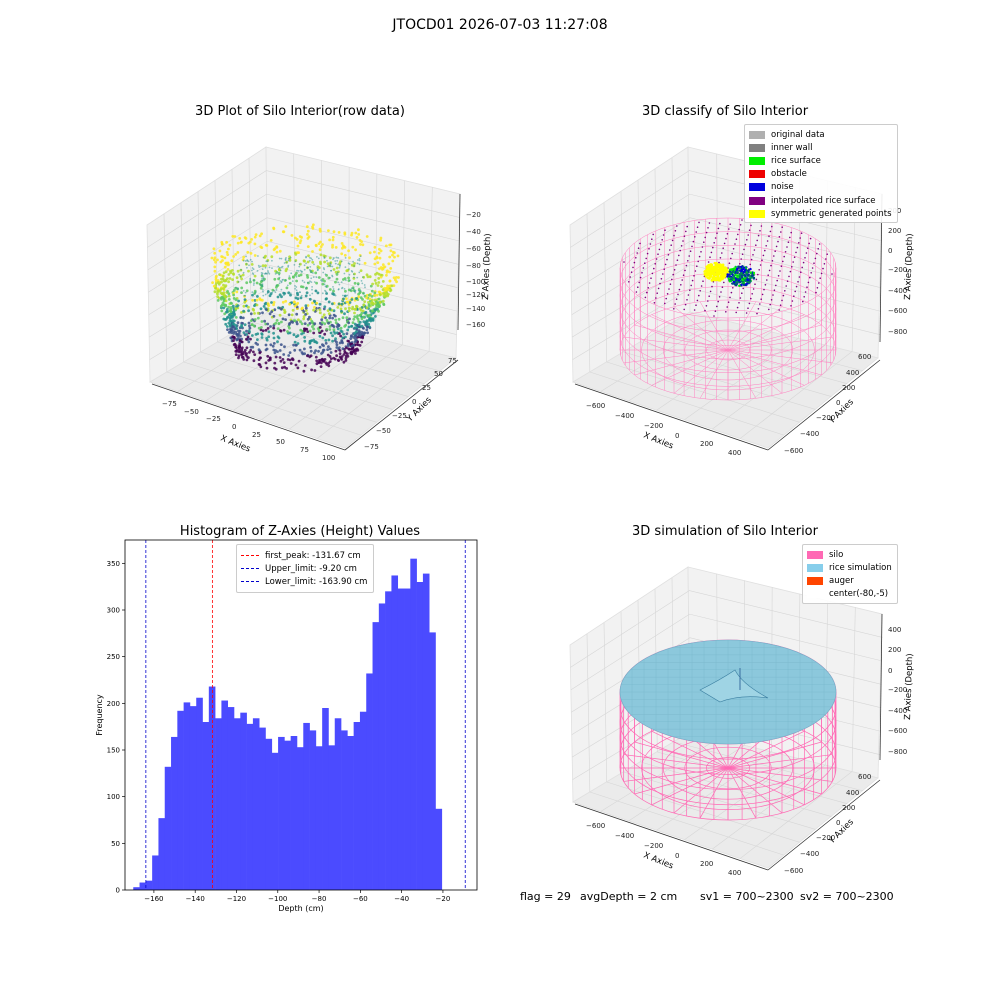  I want to click on histogram-xtick: −20, so click(443, 899).